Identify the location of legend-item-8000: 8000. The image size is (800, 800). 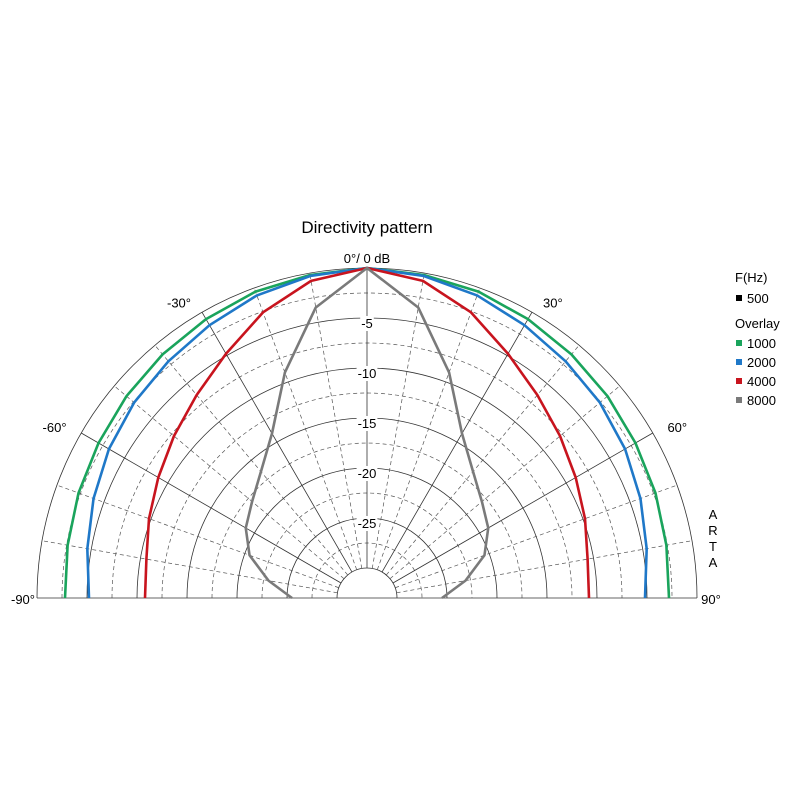
(761, 400).